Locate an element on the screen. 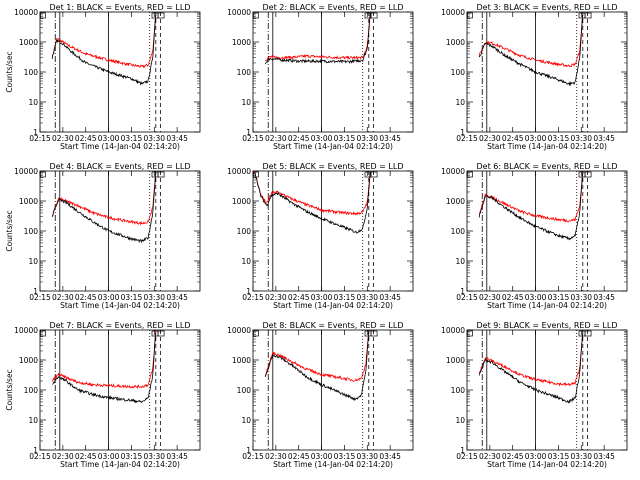 The width and height of the screenshot is (640, 480). panel-title: Det 8: BLACK = Events, RED = LLD is located at coordinates (333, 325).